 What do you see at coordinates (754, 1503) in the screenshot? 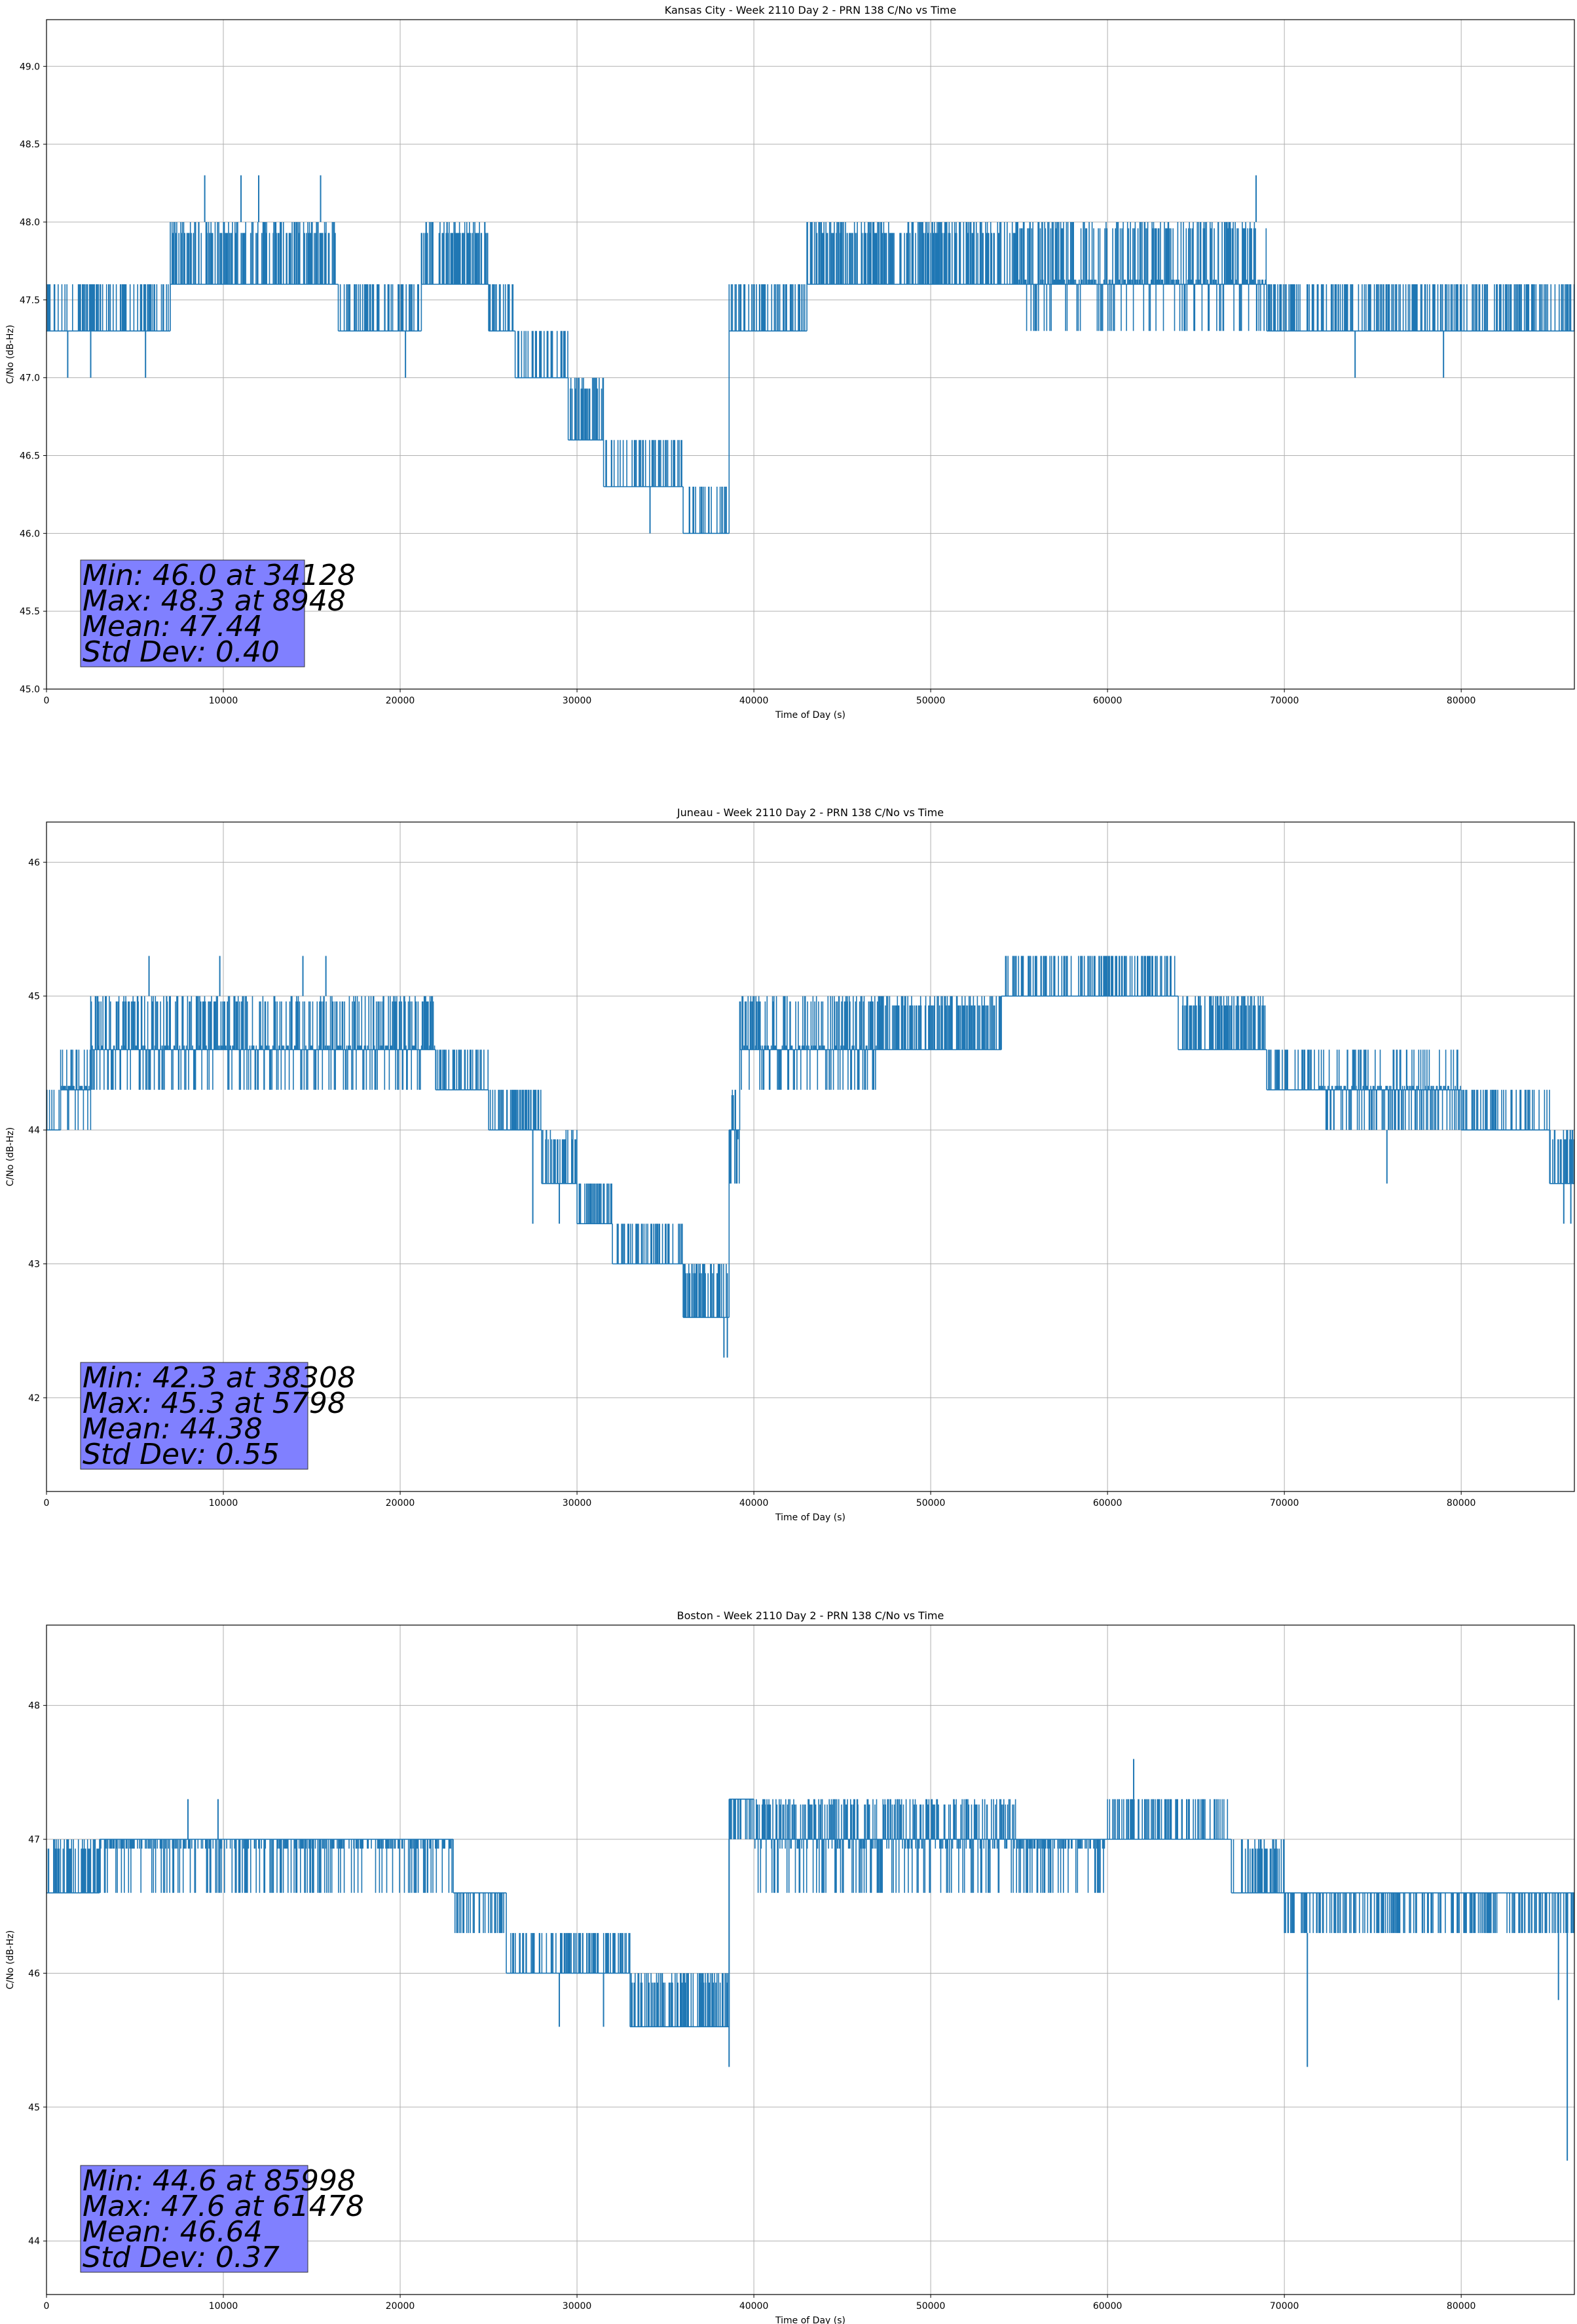
I see `chart-1-x-tick-label-4: 40000` at bounding box center [754, 1503].